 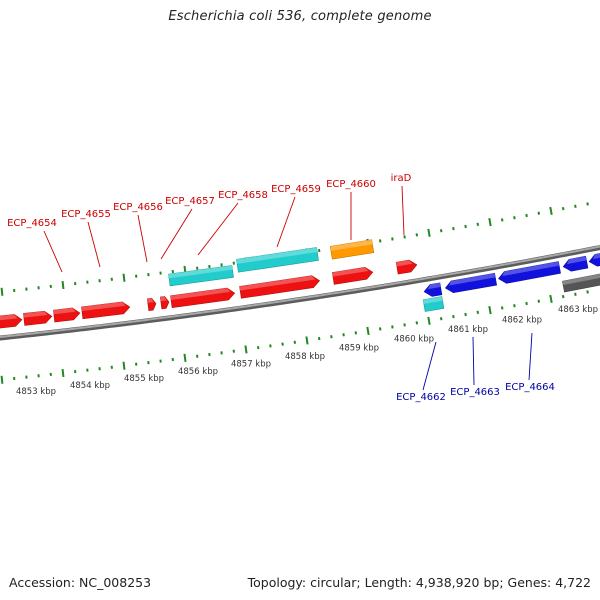 I want to click on gene-label: ECP_4664, so click(x=530, y=387).